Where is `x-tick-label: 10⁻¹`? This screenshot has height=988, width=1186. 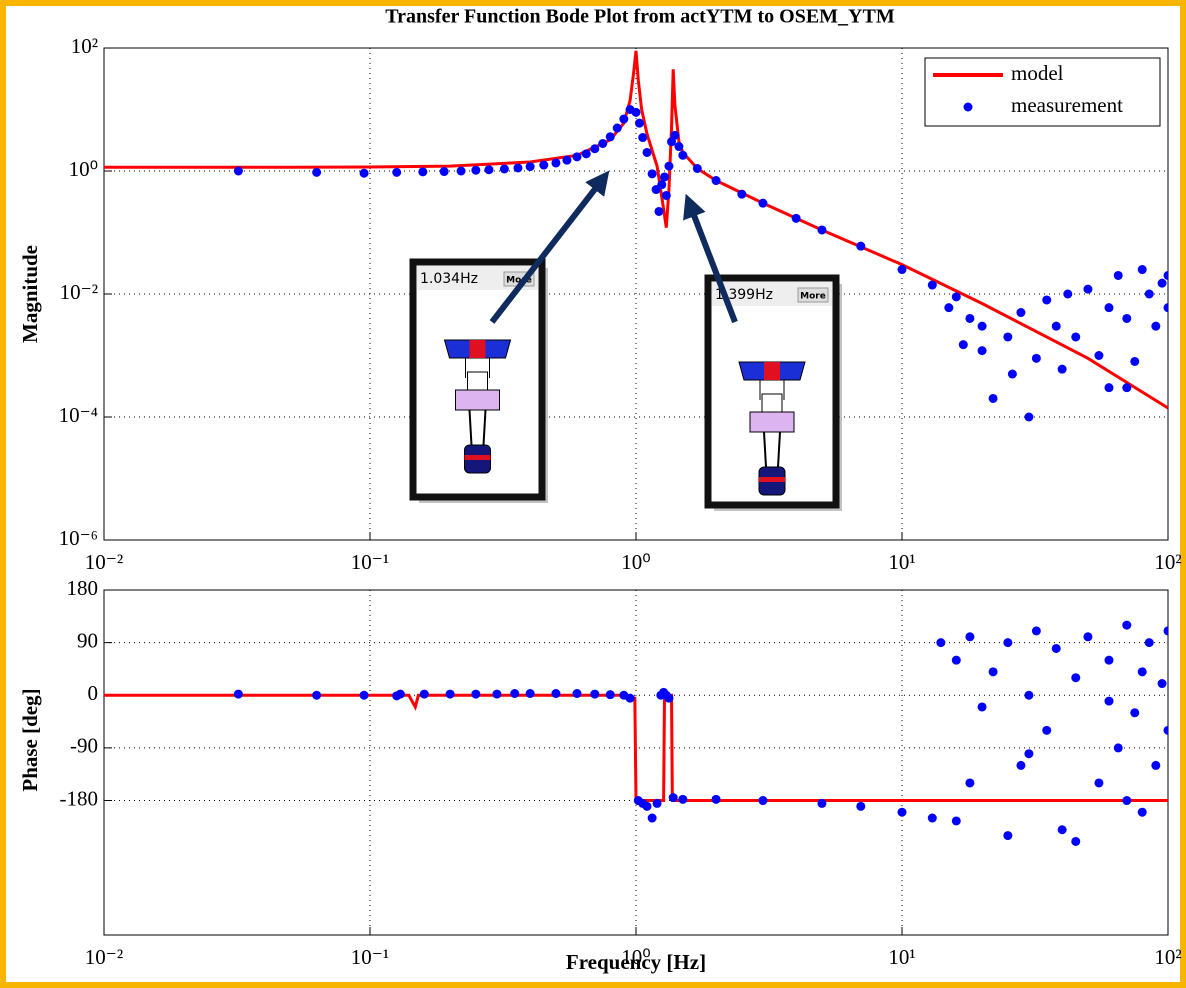 x-tick-label: 10⁻¹ is located at coordinates (370, 957).